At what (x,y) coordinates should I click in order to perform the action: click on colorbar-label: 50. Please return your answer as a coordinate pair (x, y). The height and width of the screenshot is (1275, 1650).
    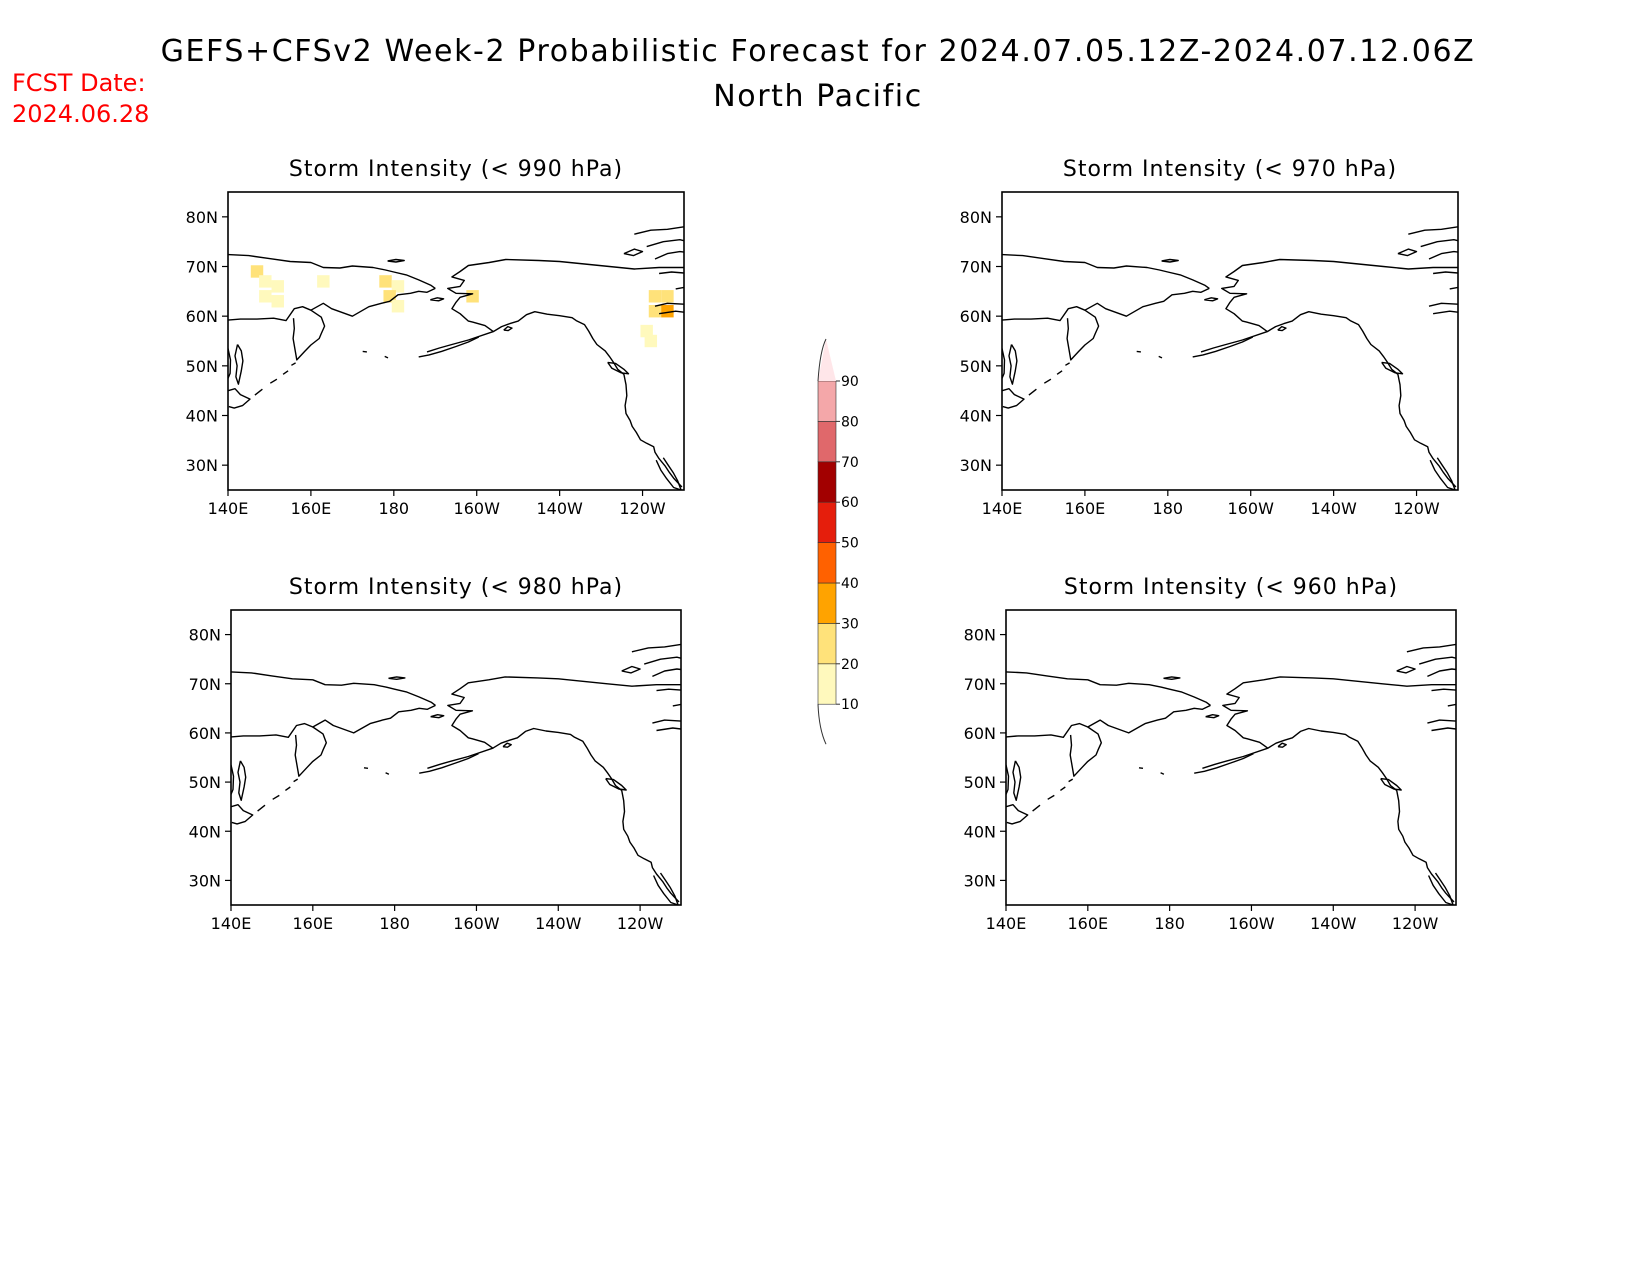
    Looking at the image, I should click on (850, 544).